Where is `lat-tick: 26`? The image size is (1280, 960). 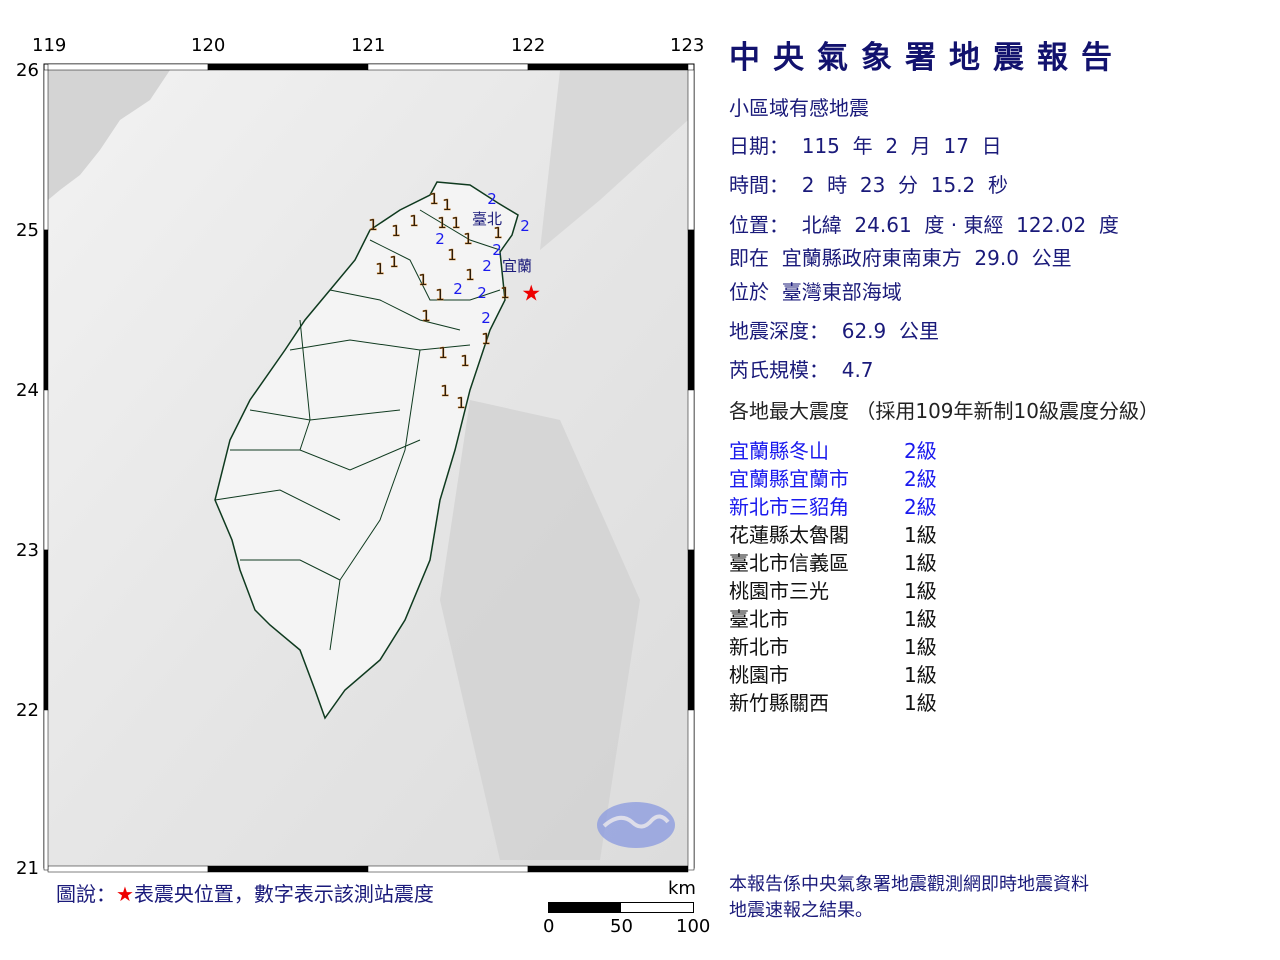
lat-tick: 26 is located at coordinates (27, 70).